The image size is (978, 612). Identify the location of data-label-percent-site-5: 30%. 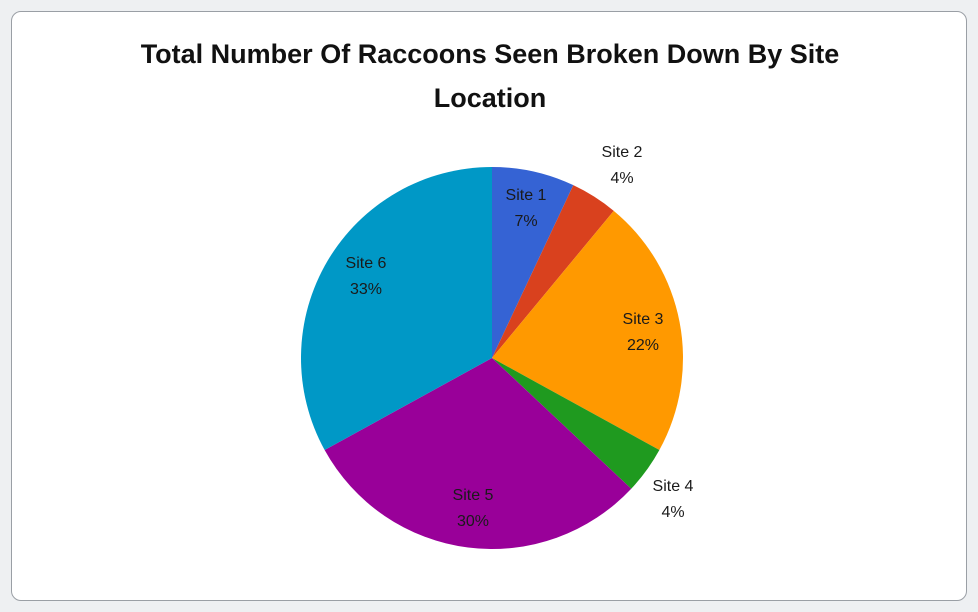
(473, 521).